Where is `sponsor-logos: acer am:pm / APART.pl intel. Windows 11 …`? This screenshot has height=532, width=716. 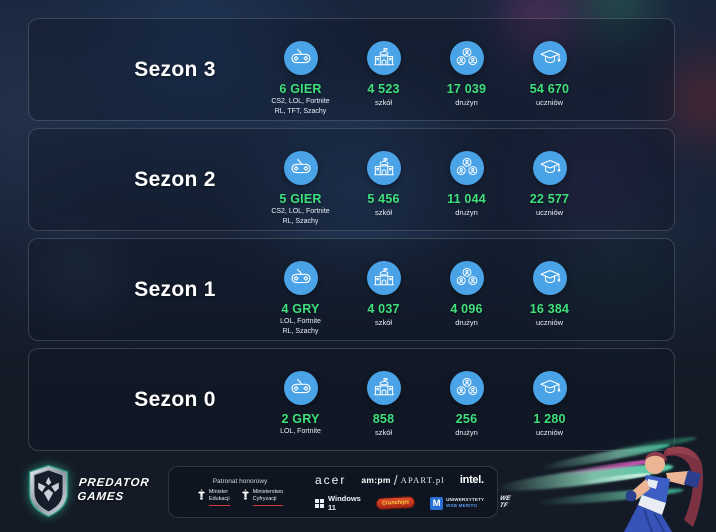 sponsor-logos: acer am:pm / APART.pl intel. Windows 11 … is located at coordinates (405, 492).